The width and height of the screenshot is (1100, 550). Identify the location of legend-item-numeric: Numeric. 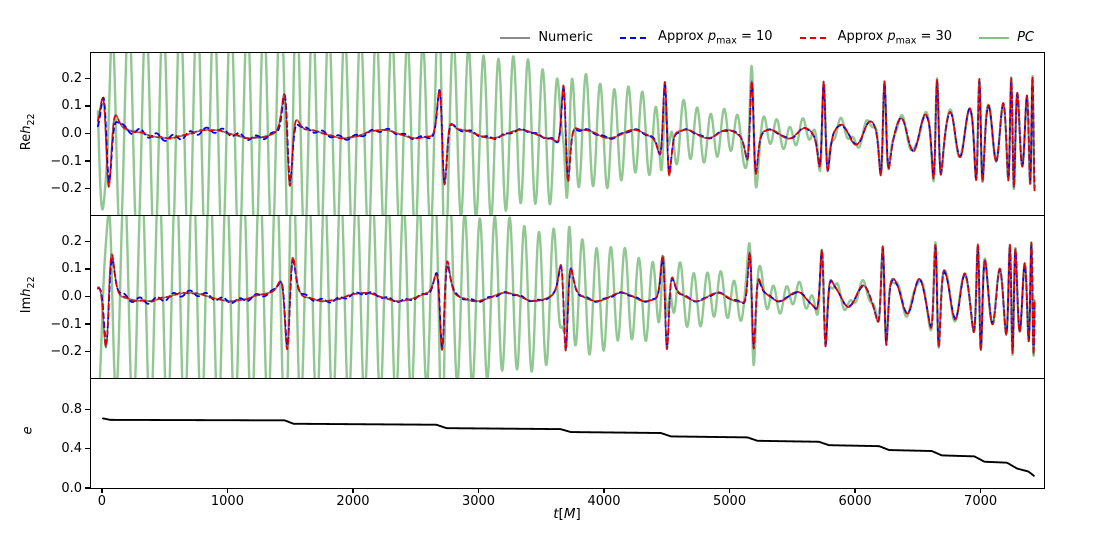
(546, 37).